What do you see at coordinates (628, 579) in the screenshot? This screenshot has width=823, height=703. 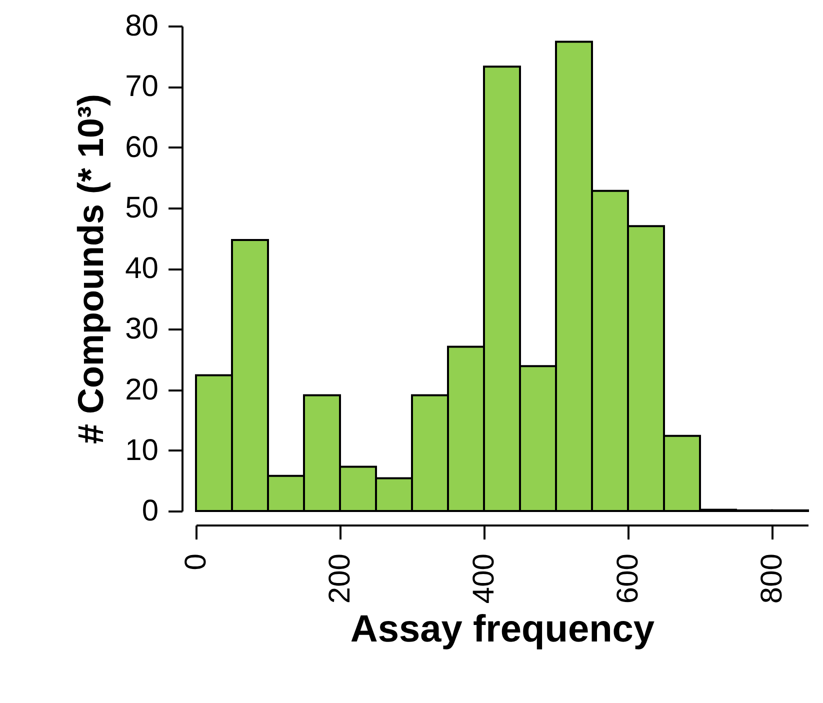 I see `x-tick-label: 600` at bounding box center [628, 579].